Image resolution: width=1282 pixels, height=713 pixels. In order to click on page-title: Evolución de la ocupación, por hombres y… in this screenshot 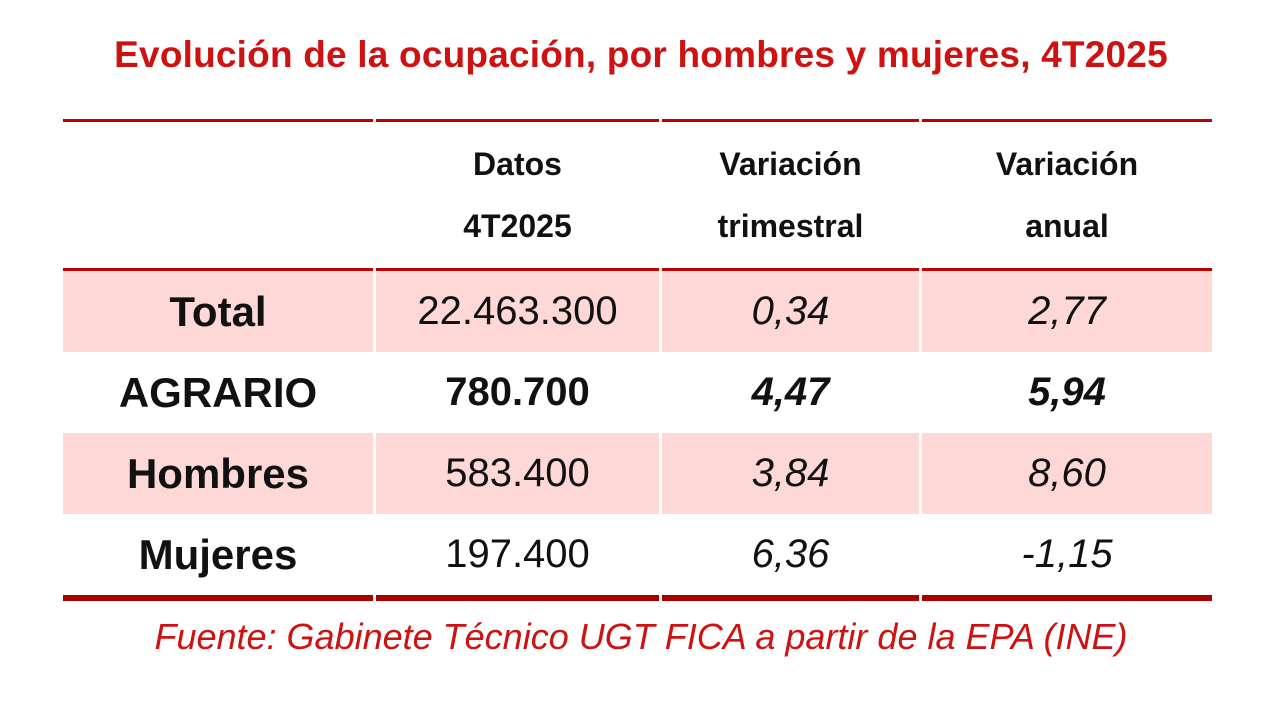, I will do `click(641, 54)`.